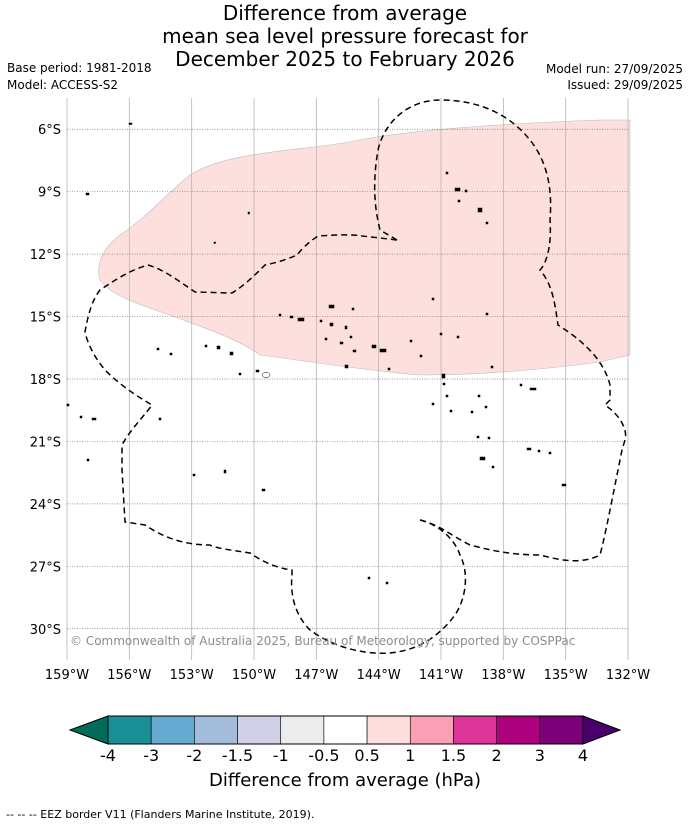 The image size is (690, 827). Describe the element at coordinates (583, 755) in the screenshot. I see `colorbar-tick-label: 4` at that location.